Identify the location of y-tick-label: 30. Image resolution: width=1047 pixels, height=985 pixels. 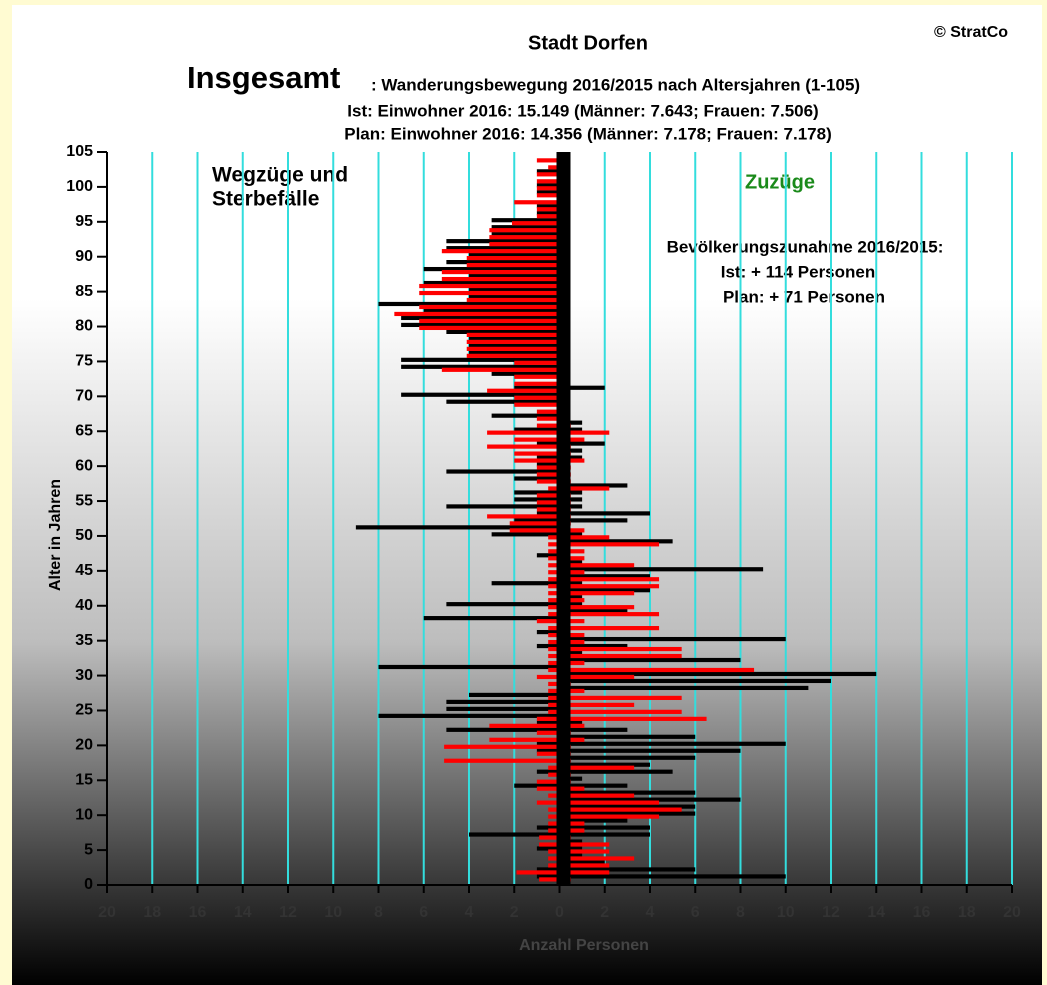
(84, 675).